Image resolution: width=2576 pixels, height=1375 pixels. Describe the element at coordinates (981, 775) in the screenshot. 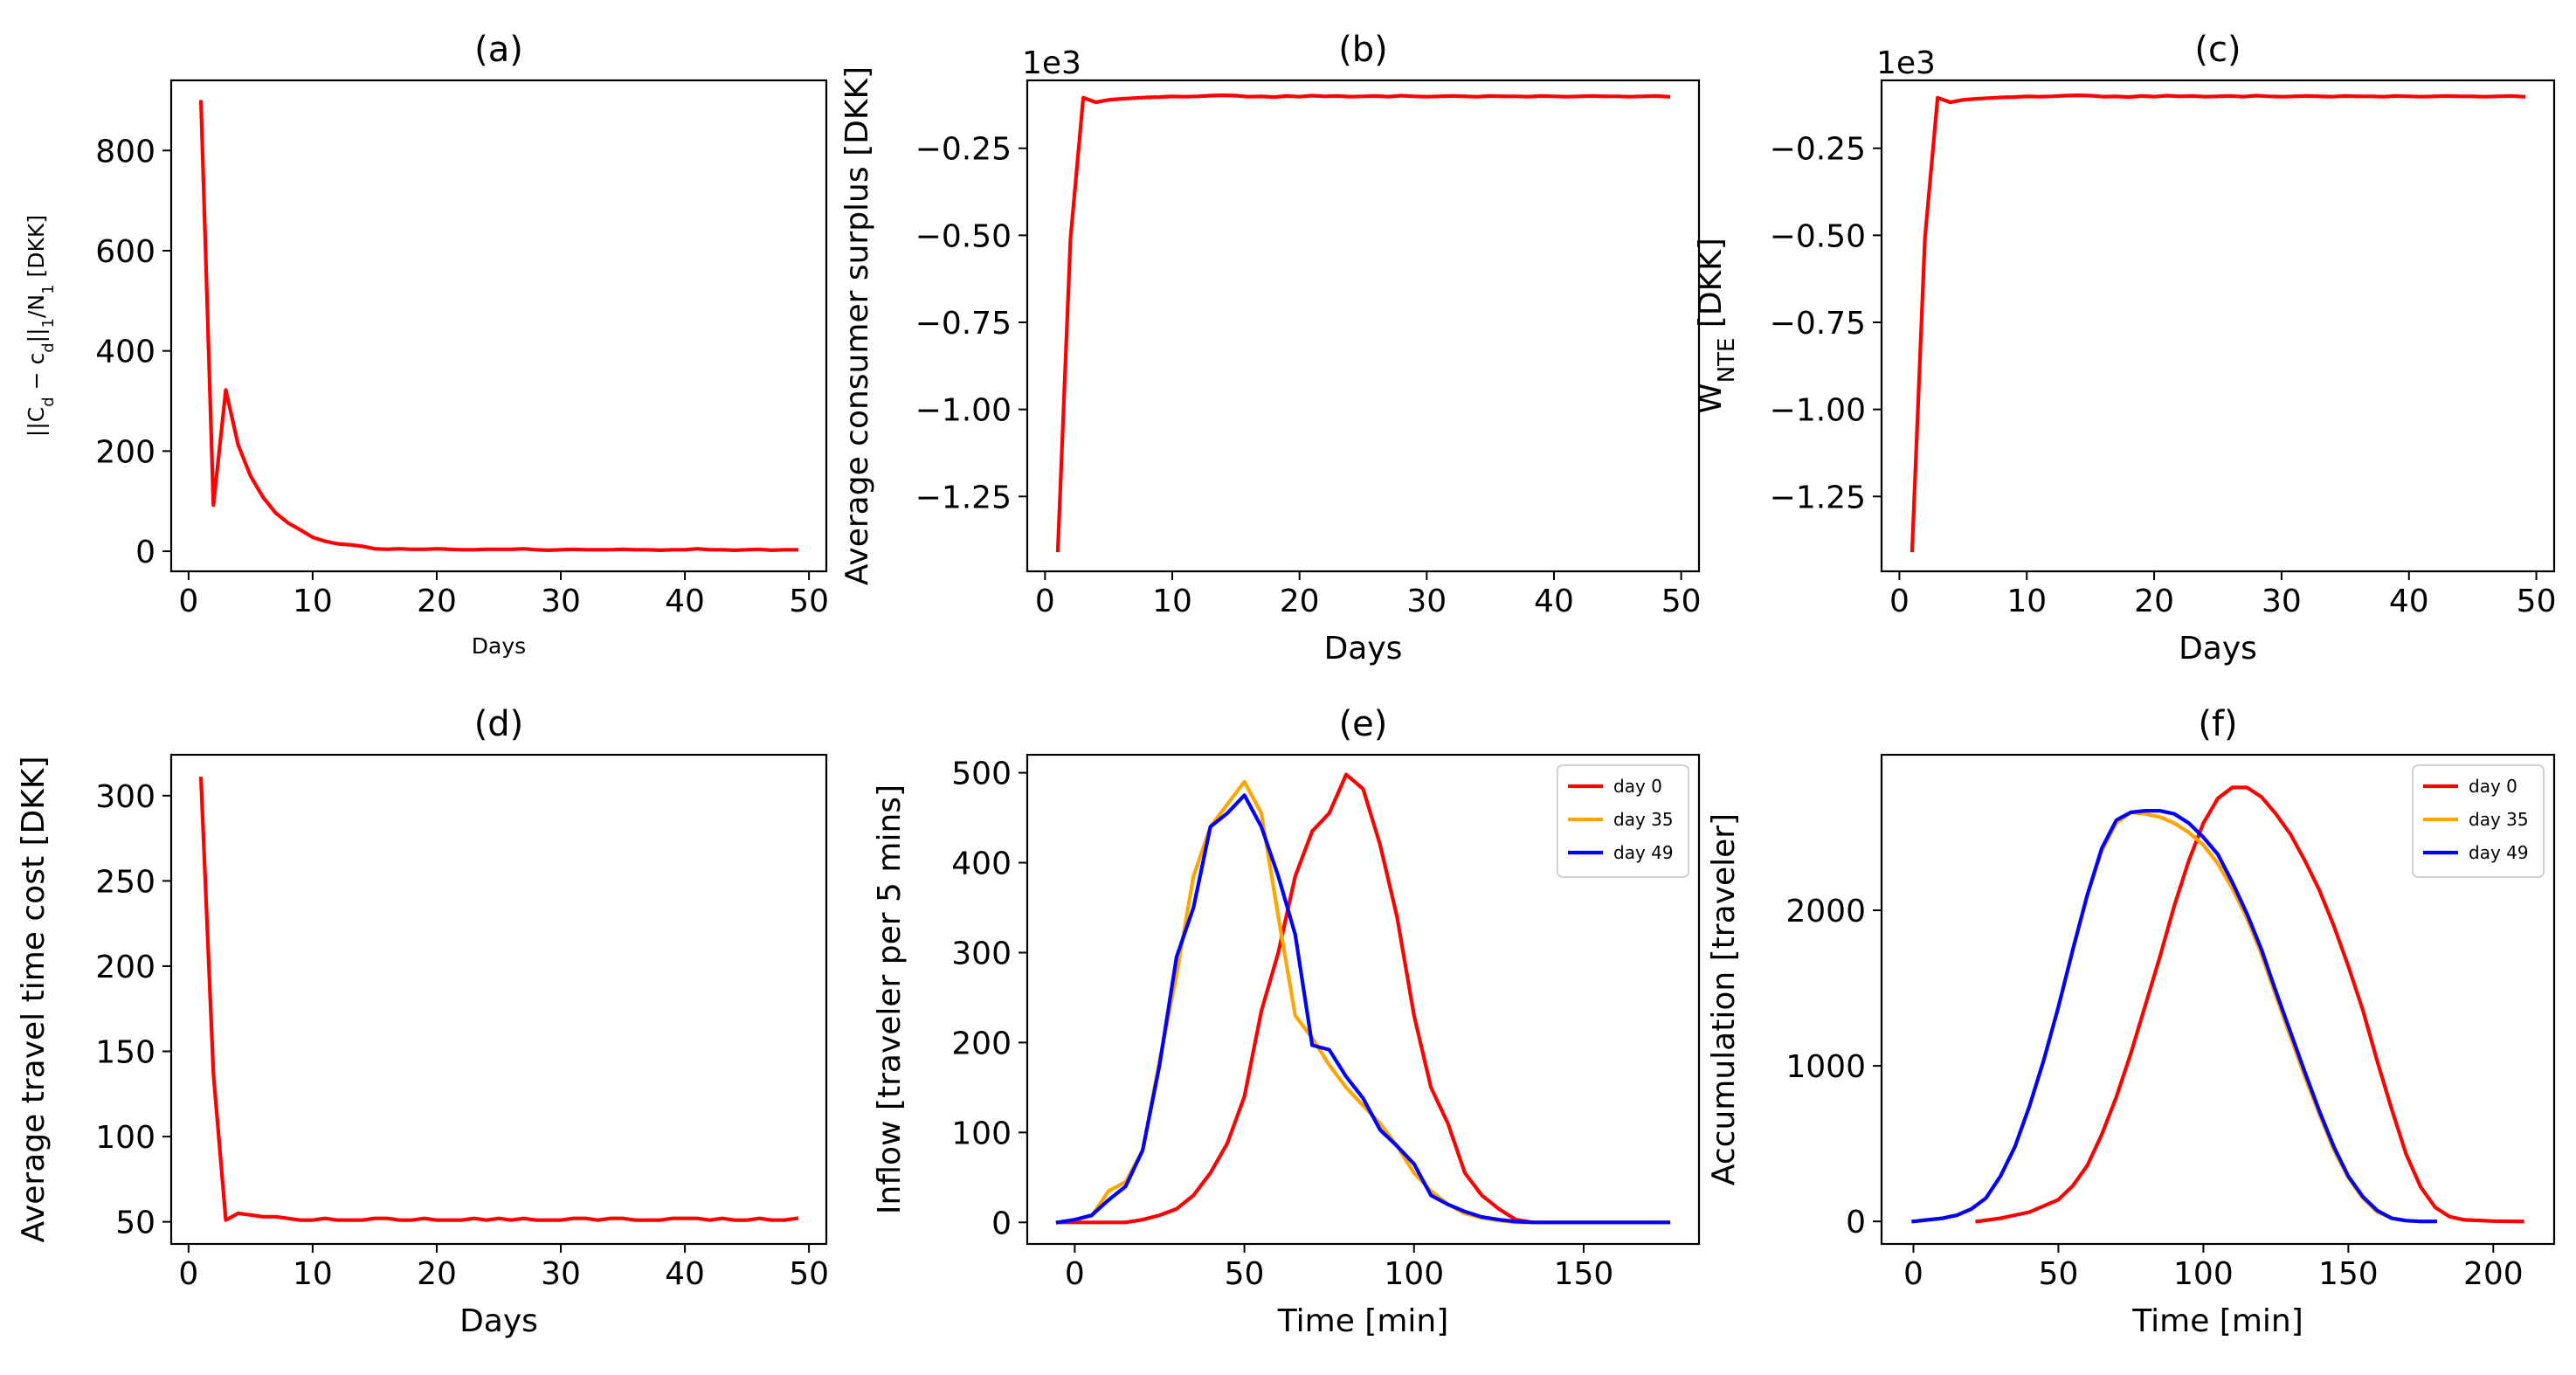

I see `y-tick-label-e: 500` at that location.